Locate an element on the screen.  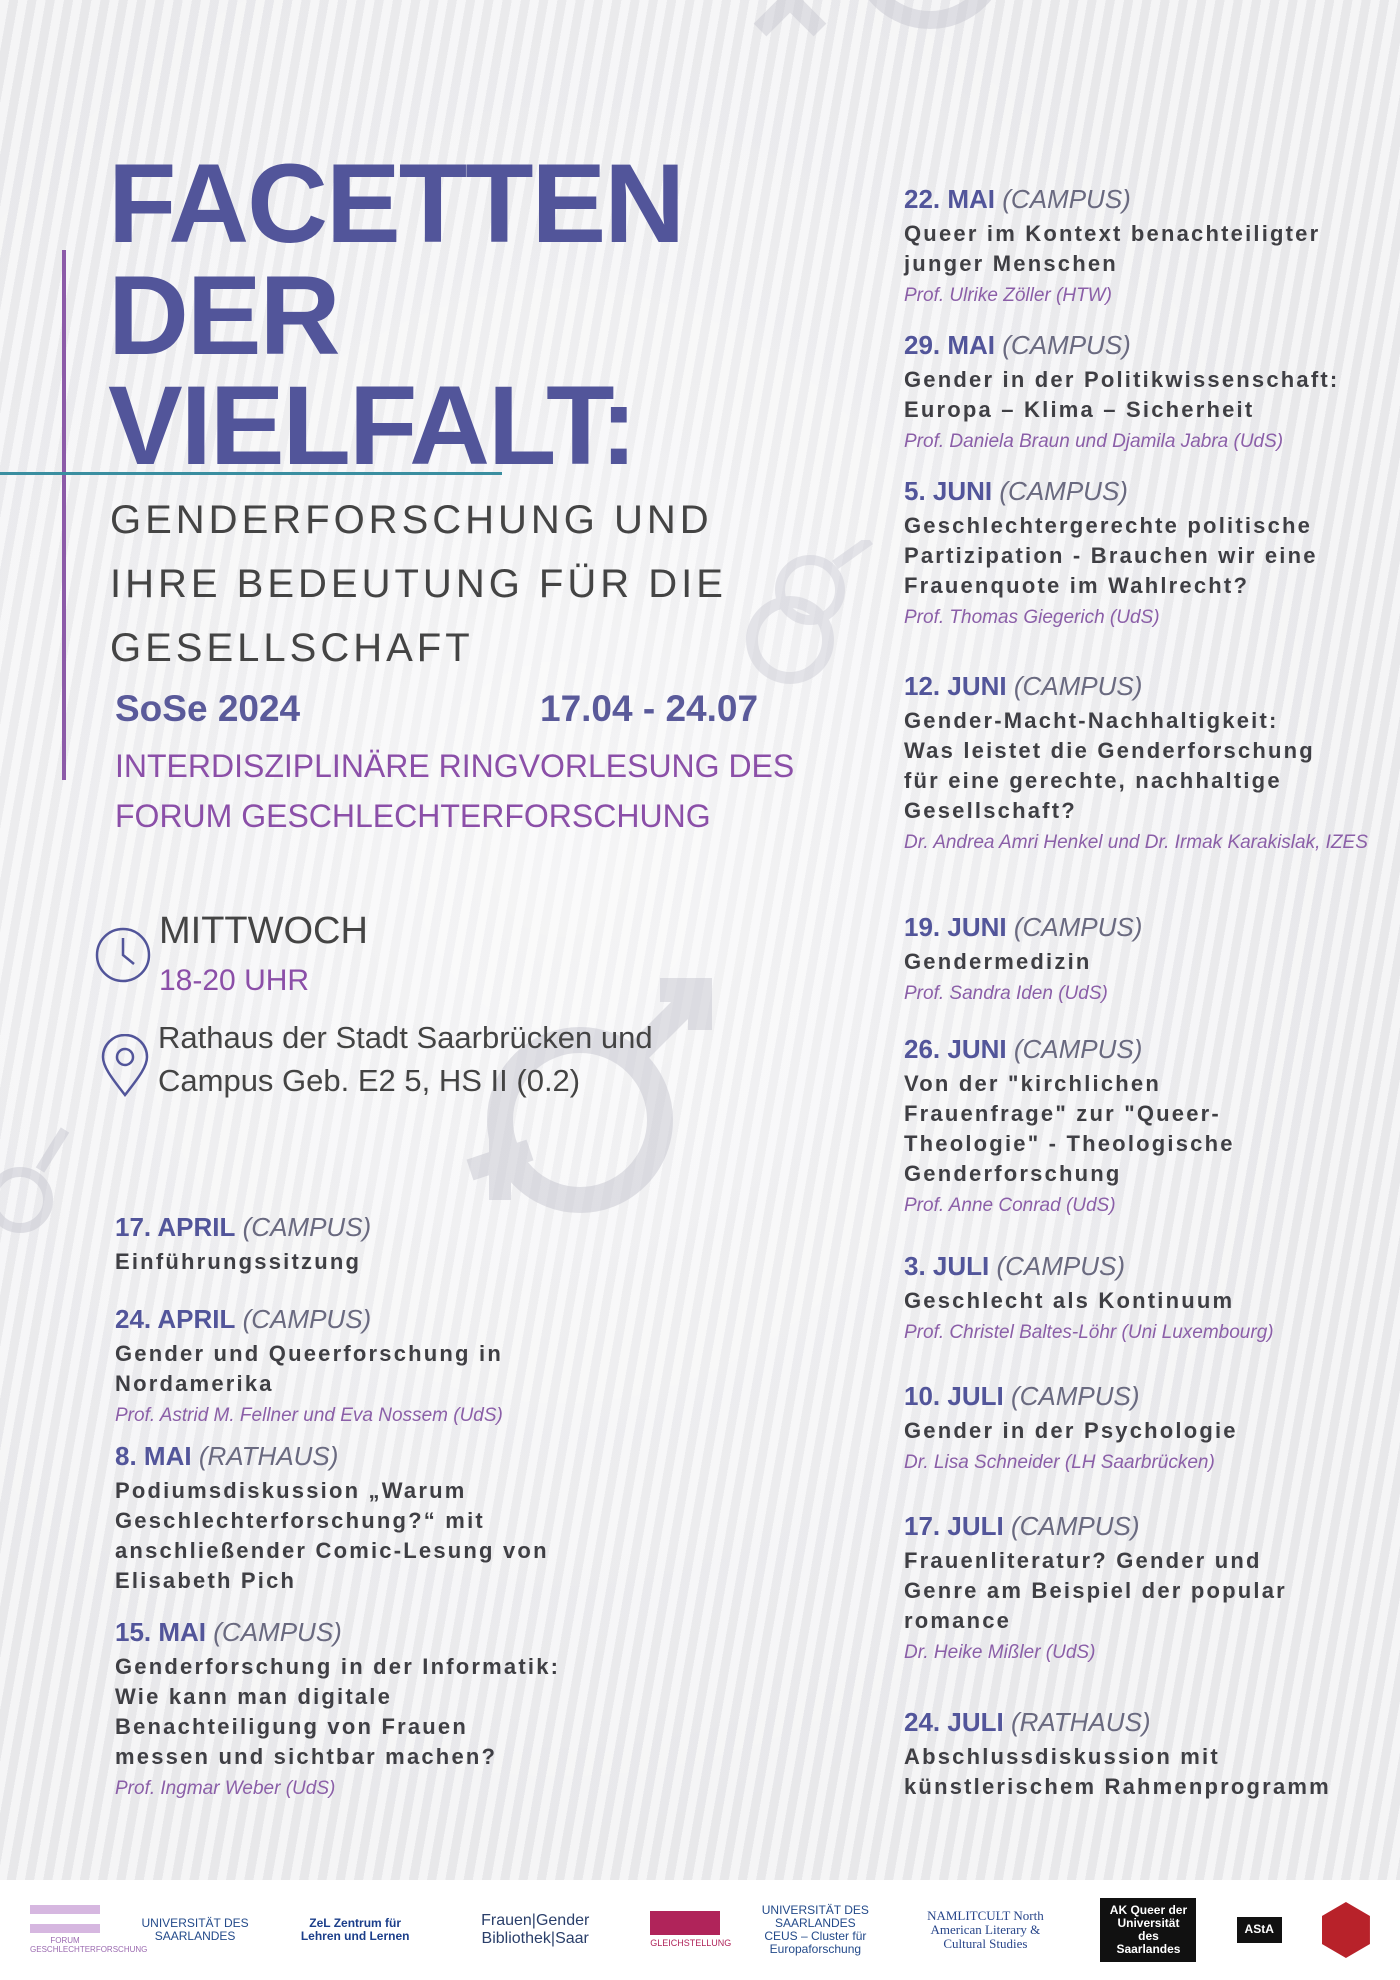
event-date-line: 12. JUNI (CAMPUS) is located at coordinates (1144, 686).